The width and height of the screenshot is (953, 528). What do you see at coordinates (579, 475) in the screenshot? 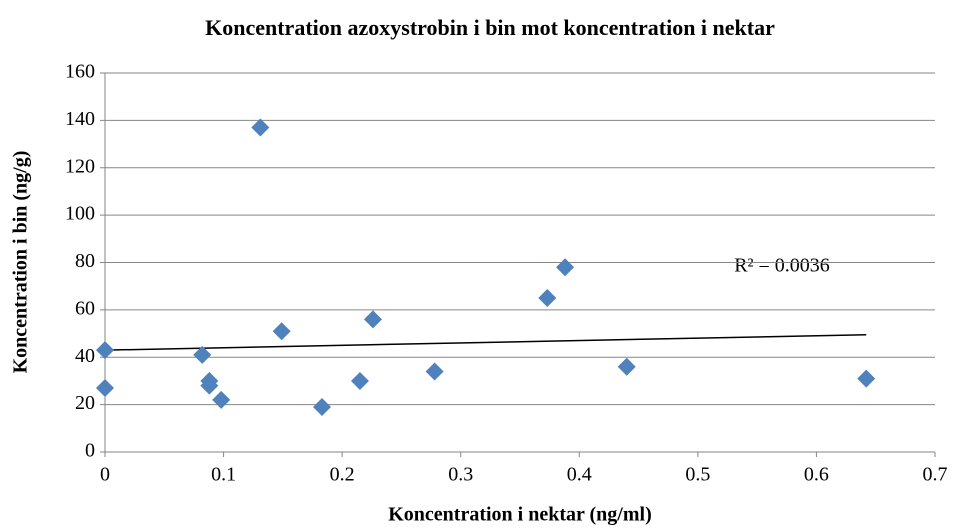
I see `x-tick-label: 0.4` at bounding box center [579, 475].